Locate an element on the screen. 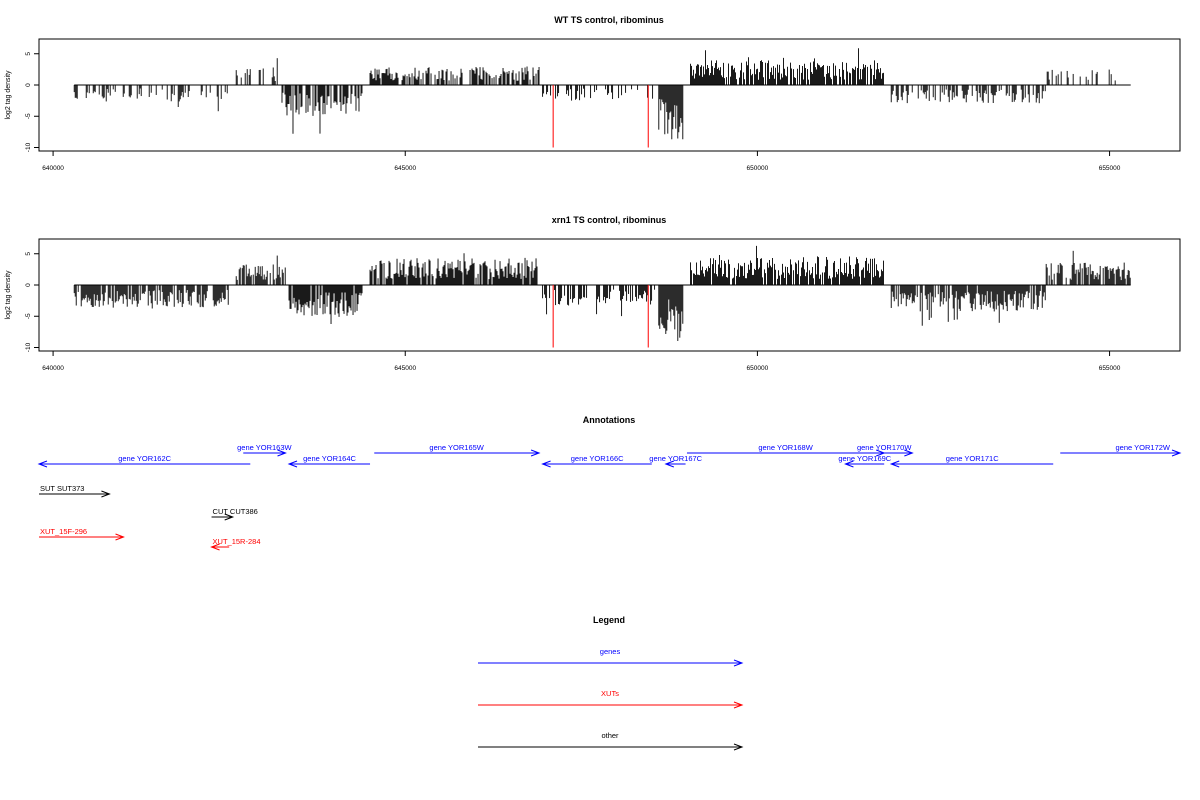  annotation-feature: gene YOR163W is located at coordinates (265, 450).